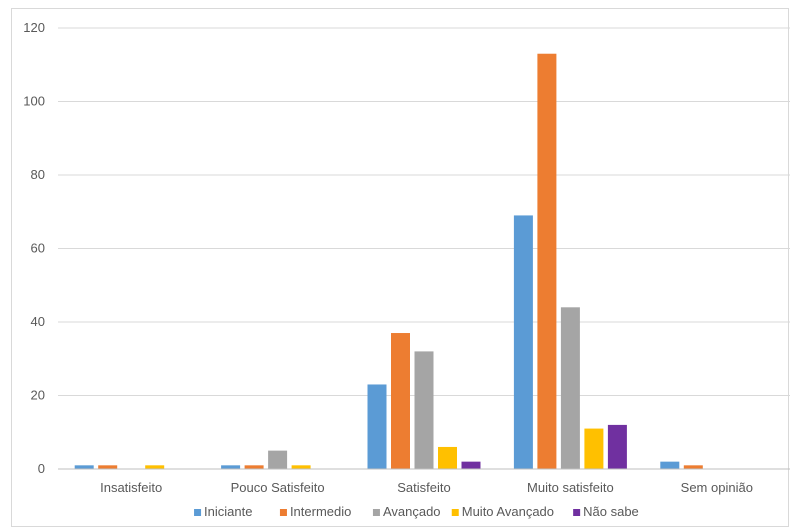 Image resolution: width=794 pixels, height=531 pixels. What do you see at coordinates (38, 174) in the screenshot?
I see `y-tick-label: 80` at bounding box center [38, 174].